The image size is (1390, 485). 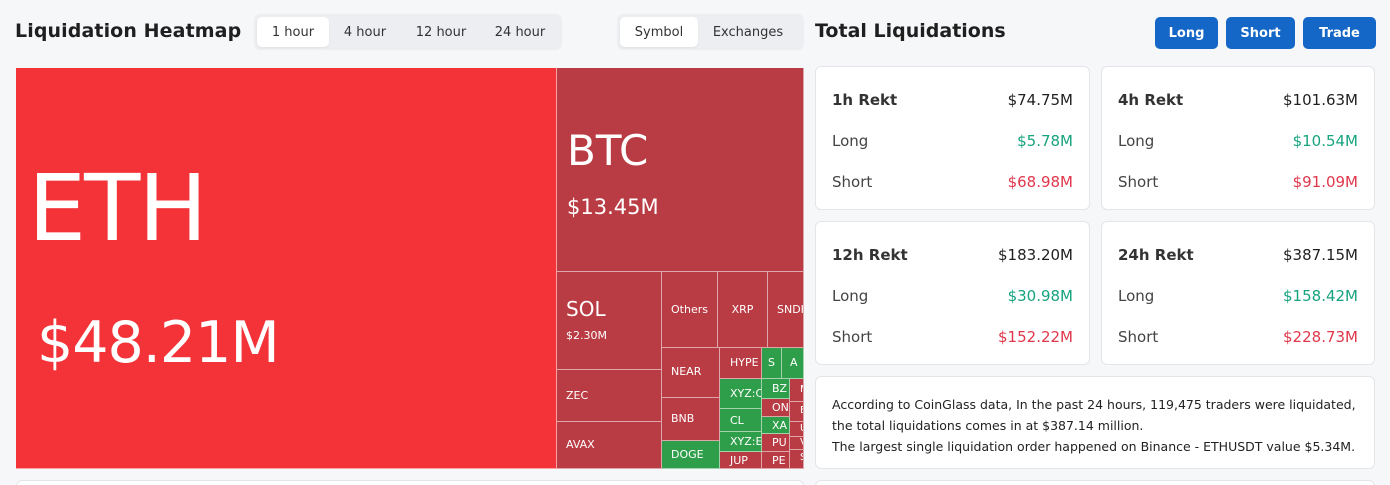 I want to click on card-12h-total: $183.20M, so click(x=1035, y=255).